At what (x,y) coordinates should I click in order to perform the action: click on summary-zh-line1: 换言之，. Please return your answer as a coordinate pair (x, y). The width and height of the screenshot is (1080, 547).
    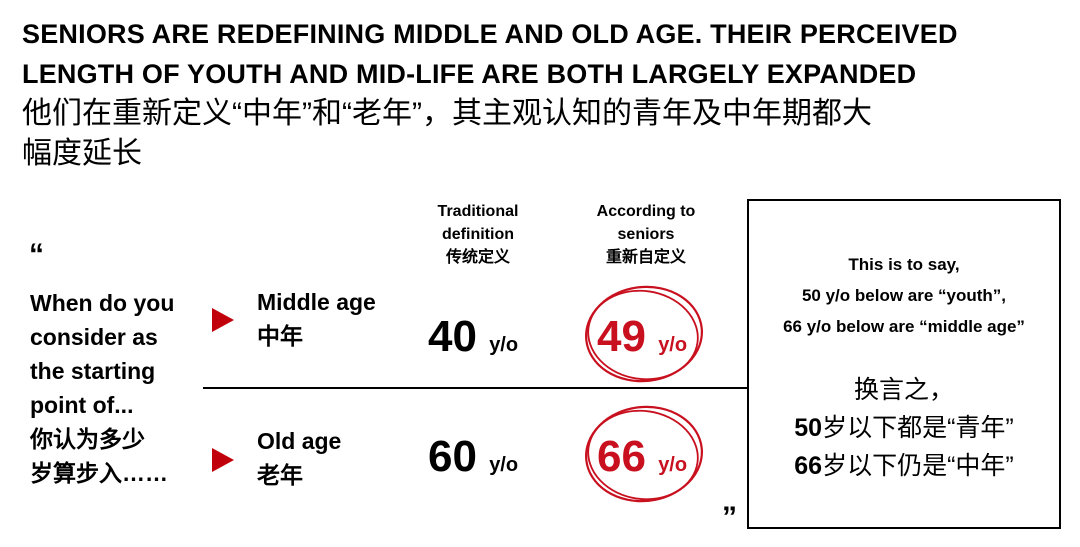
    Looking at the image, I should click on (903, 390).